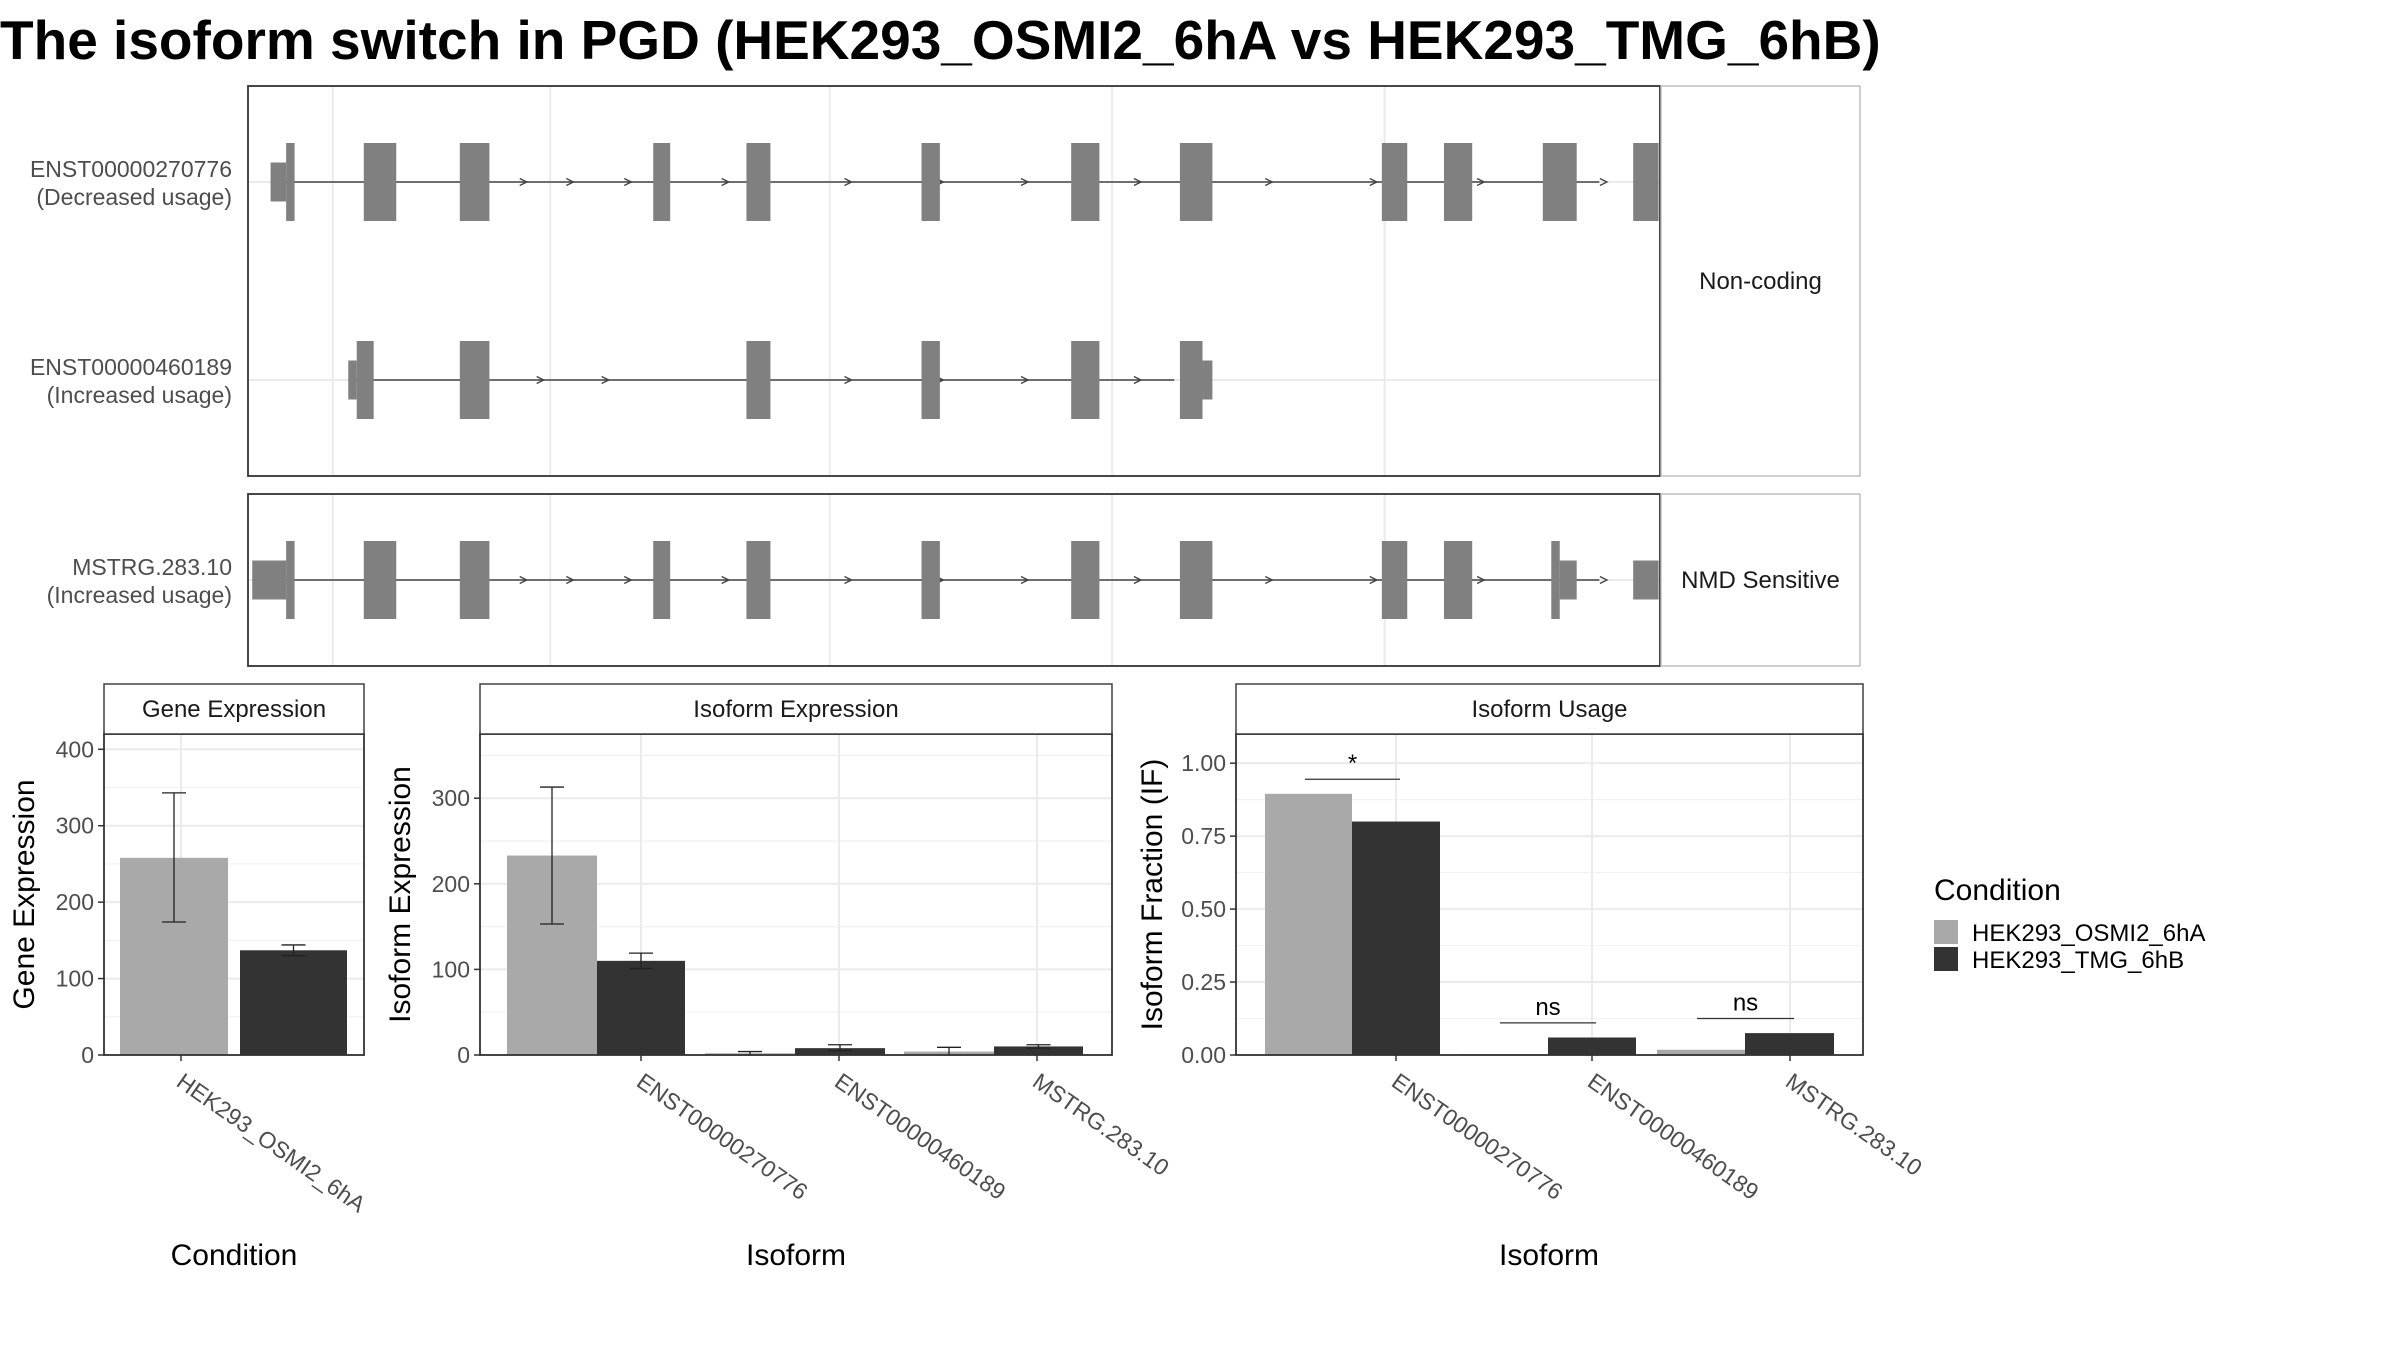 The image size is (2400, 1350). What do you see at coordinates (131, 367) in the screenshot?
I see `transcript-id-label: ENST00000460189` at bounding box center [131, 367].